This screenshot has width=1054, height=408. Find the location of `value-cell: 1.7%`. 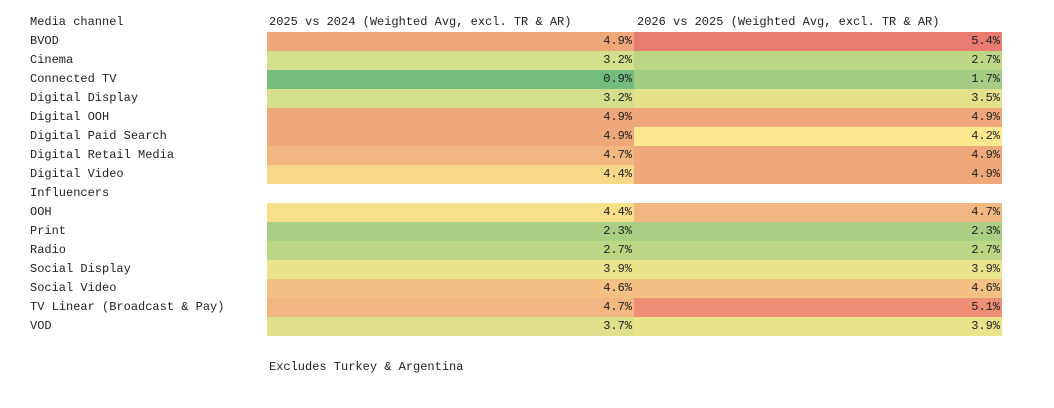

value-cell: 1.7% is located at coordinates (818, 79).